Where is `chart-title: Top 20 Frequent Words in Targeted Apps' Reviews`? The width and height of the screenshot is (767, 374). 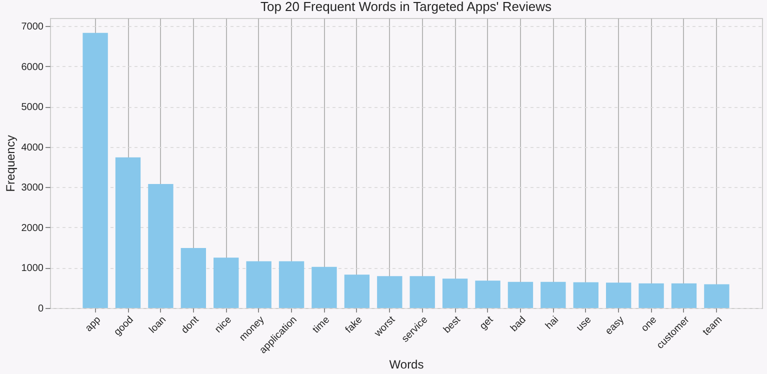
chart-title: Top 20 Frequent Words in Targeted Apps' Reviews is located at coordinates (406, 7).